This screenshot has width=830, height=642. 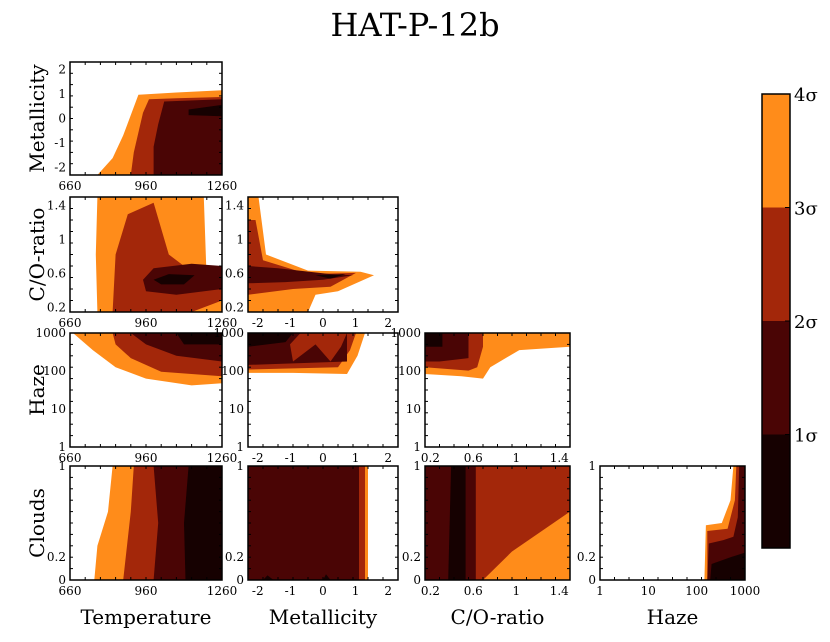 I want to click on panel-temperature-co, so click(x=146, y=254).